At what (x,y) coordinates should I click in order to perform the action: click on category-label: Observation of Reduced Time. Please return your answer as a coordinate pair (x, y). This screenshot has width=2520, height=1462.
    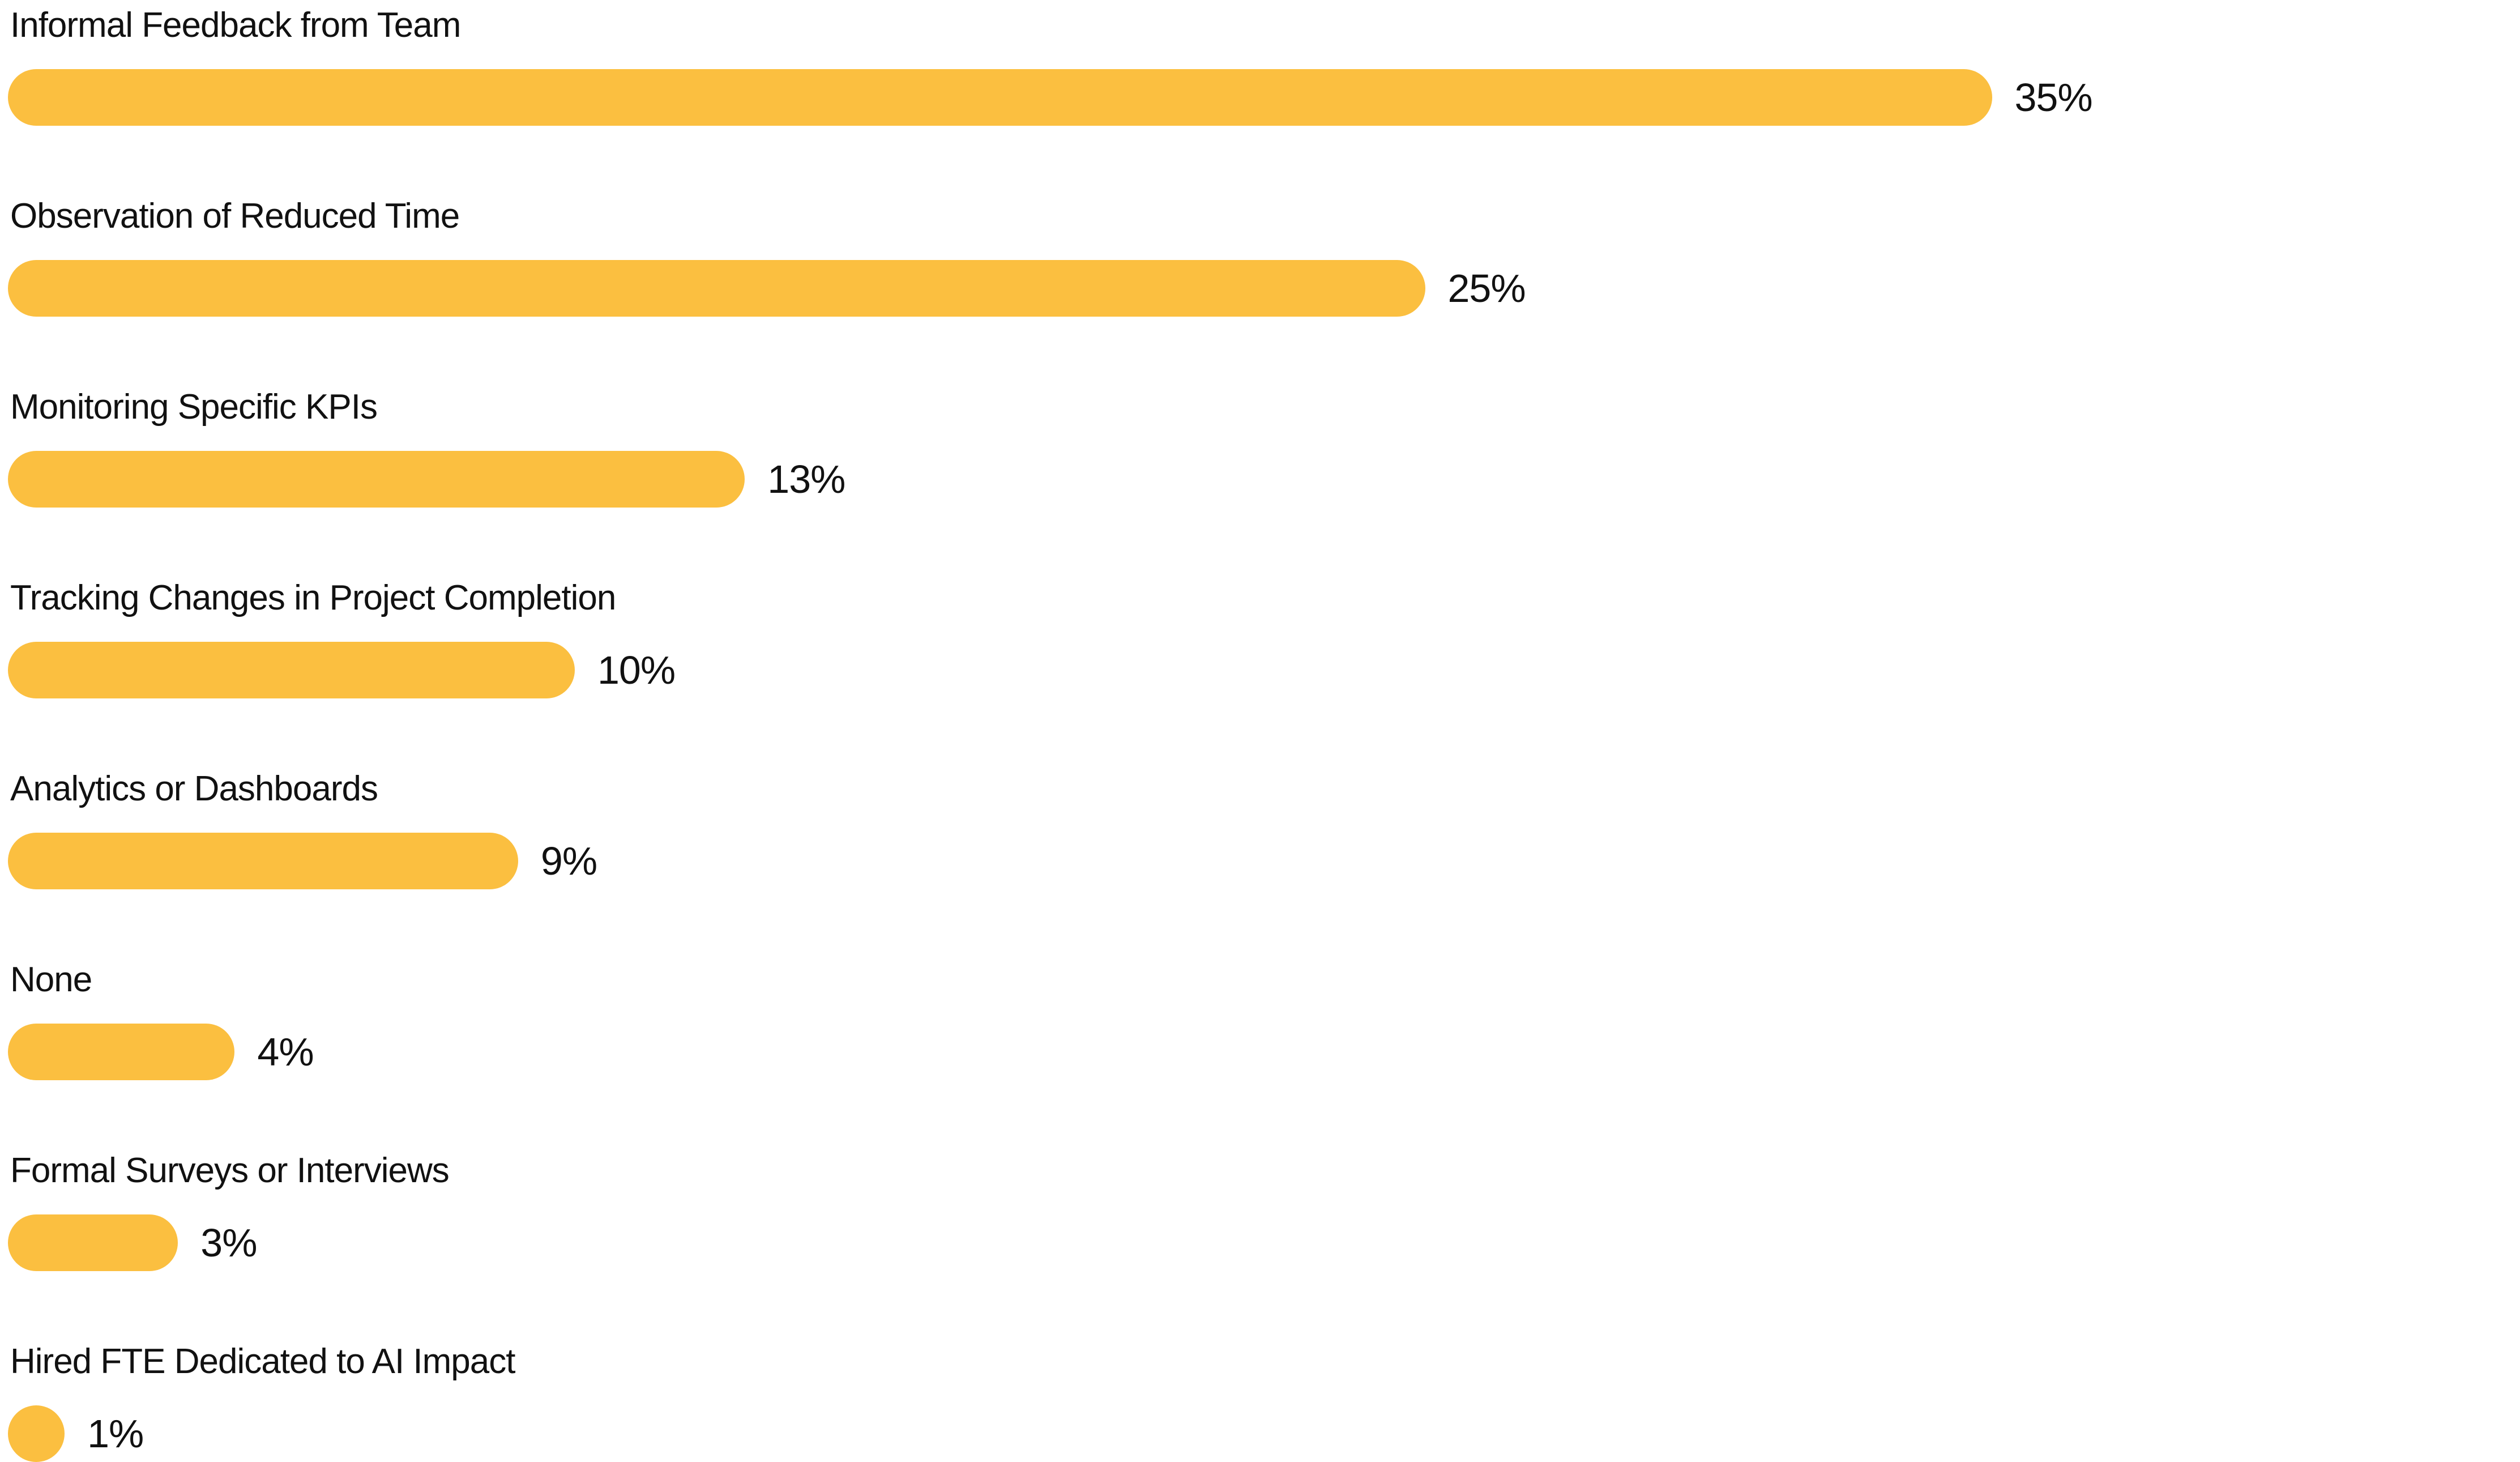
    Looking at the image, I should click on (235, 216).